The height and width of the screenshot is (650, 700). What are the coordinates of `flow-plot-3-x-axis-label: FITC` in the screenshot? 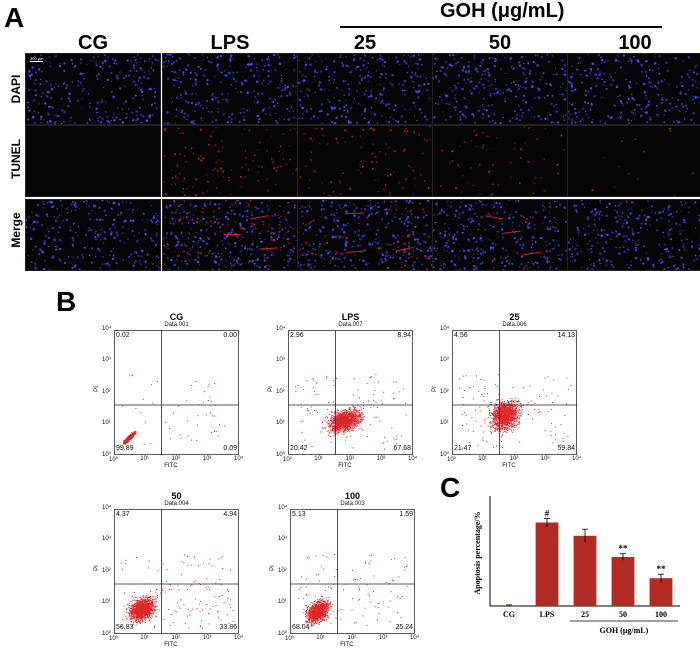 It's located at (171, 645).